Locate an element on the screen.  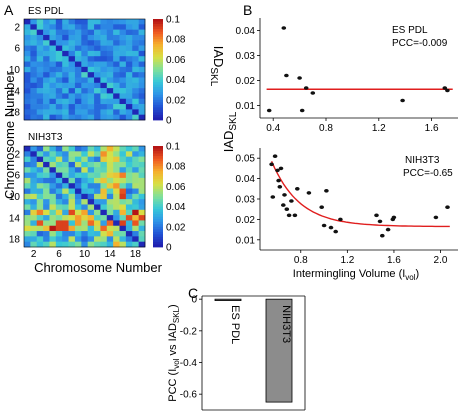
y-tick-label: 0.03 is located at coordinates (246, 56).